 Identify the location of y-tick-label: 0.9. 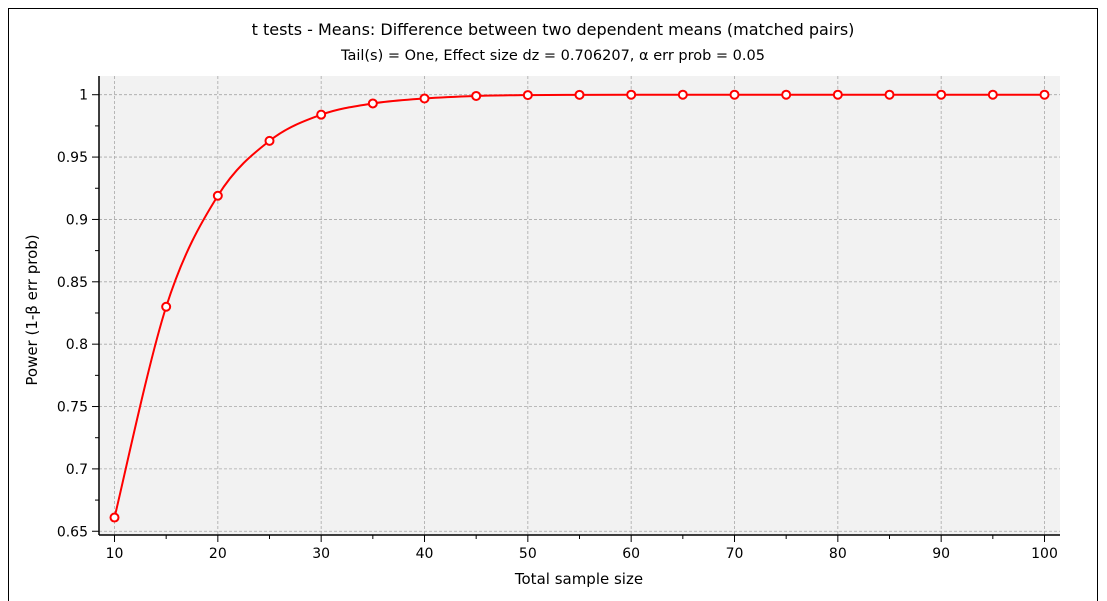
(77, 220).